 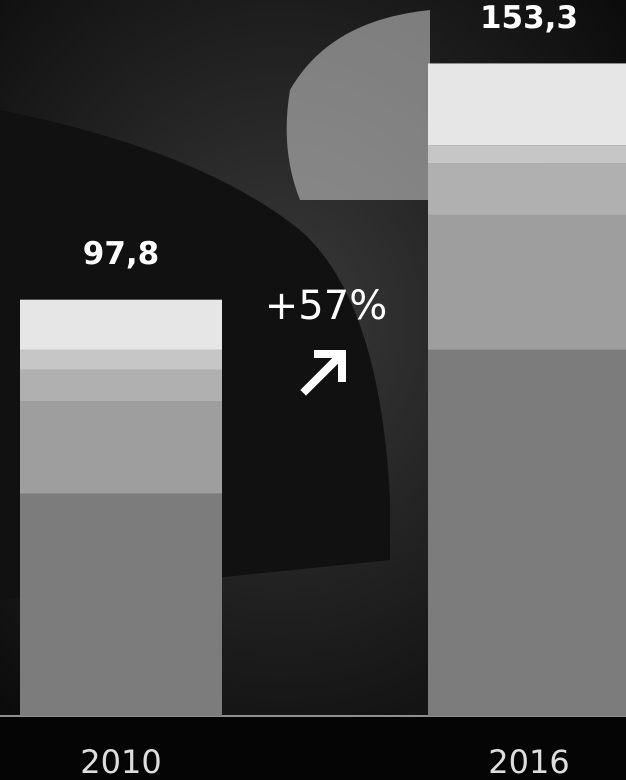 What do you see at coordinates (528, 761) in the screenshot?
I see `x-tick-label: 2016` at bounding box center [528, 761].